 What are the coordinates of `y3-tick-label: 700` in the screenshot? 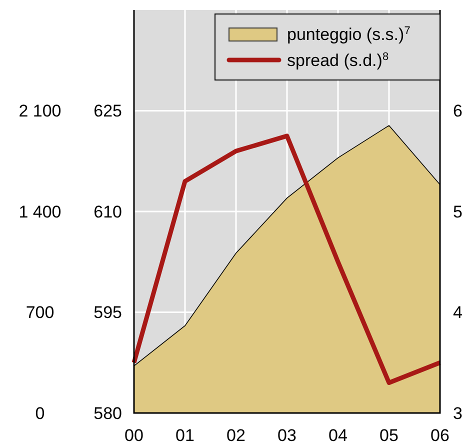 It's located at (40, 312).